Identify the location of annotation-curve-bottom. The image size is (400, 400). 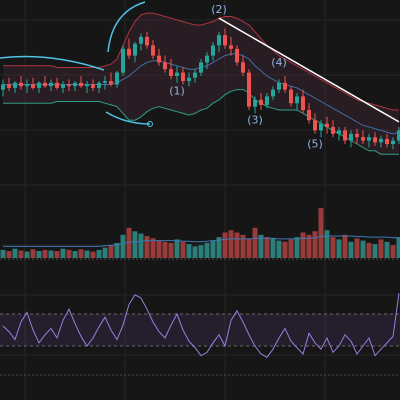
(128, 118).